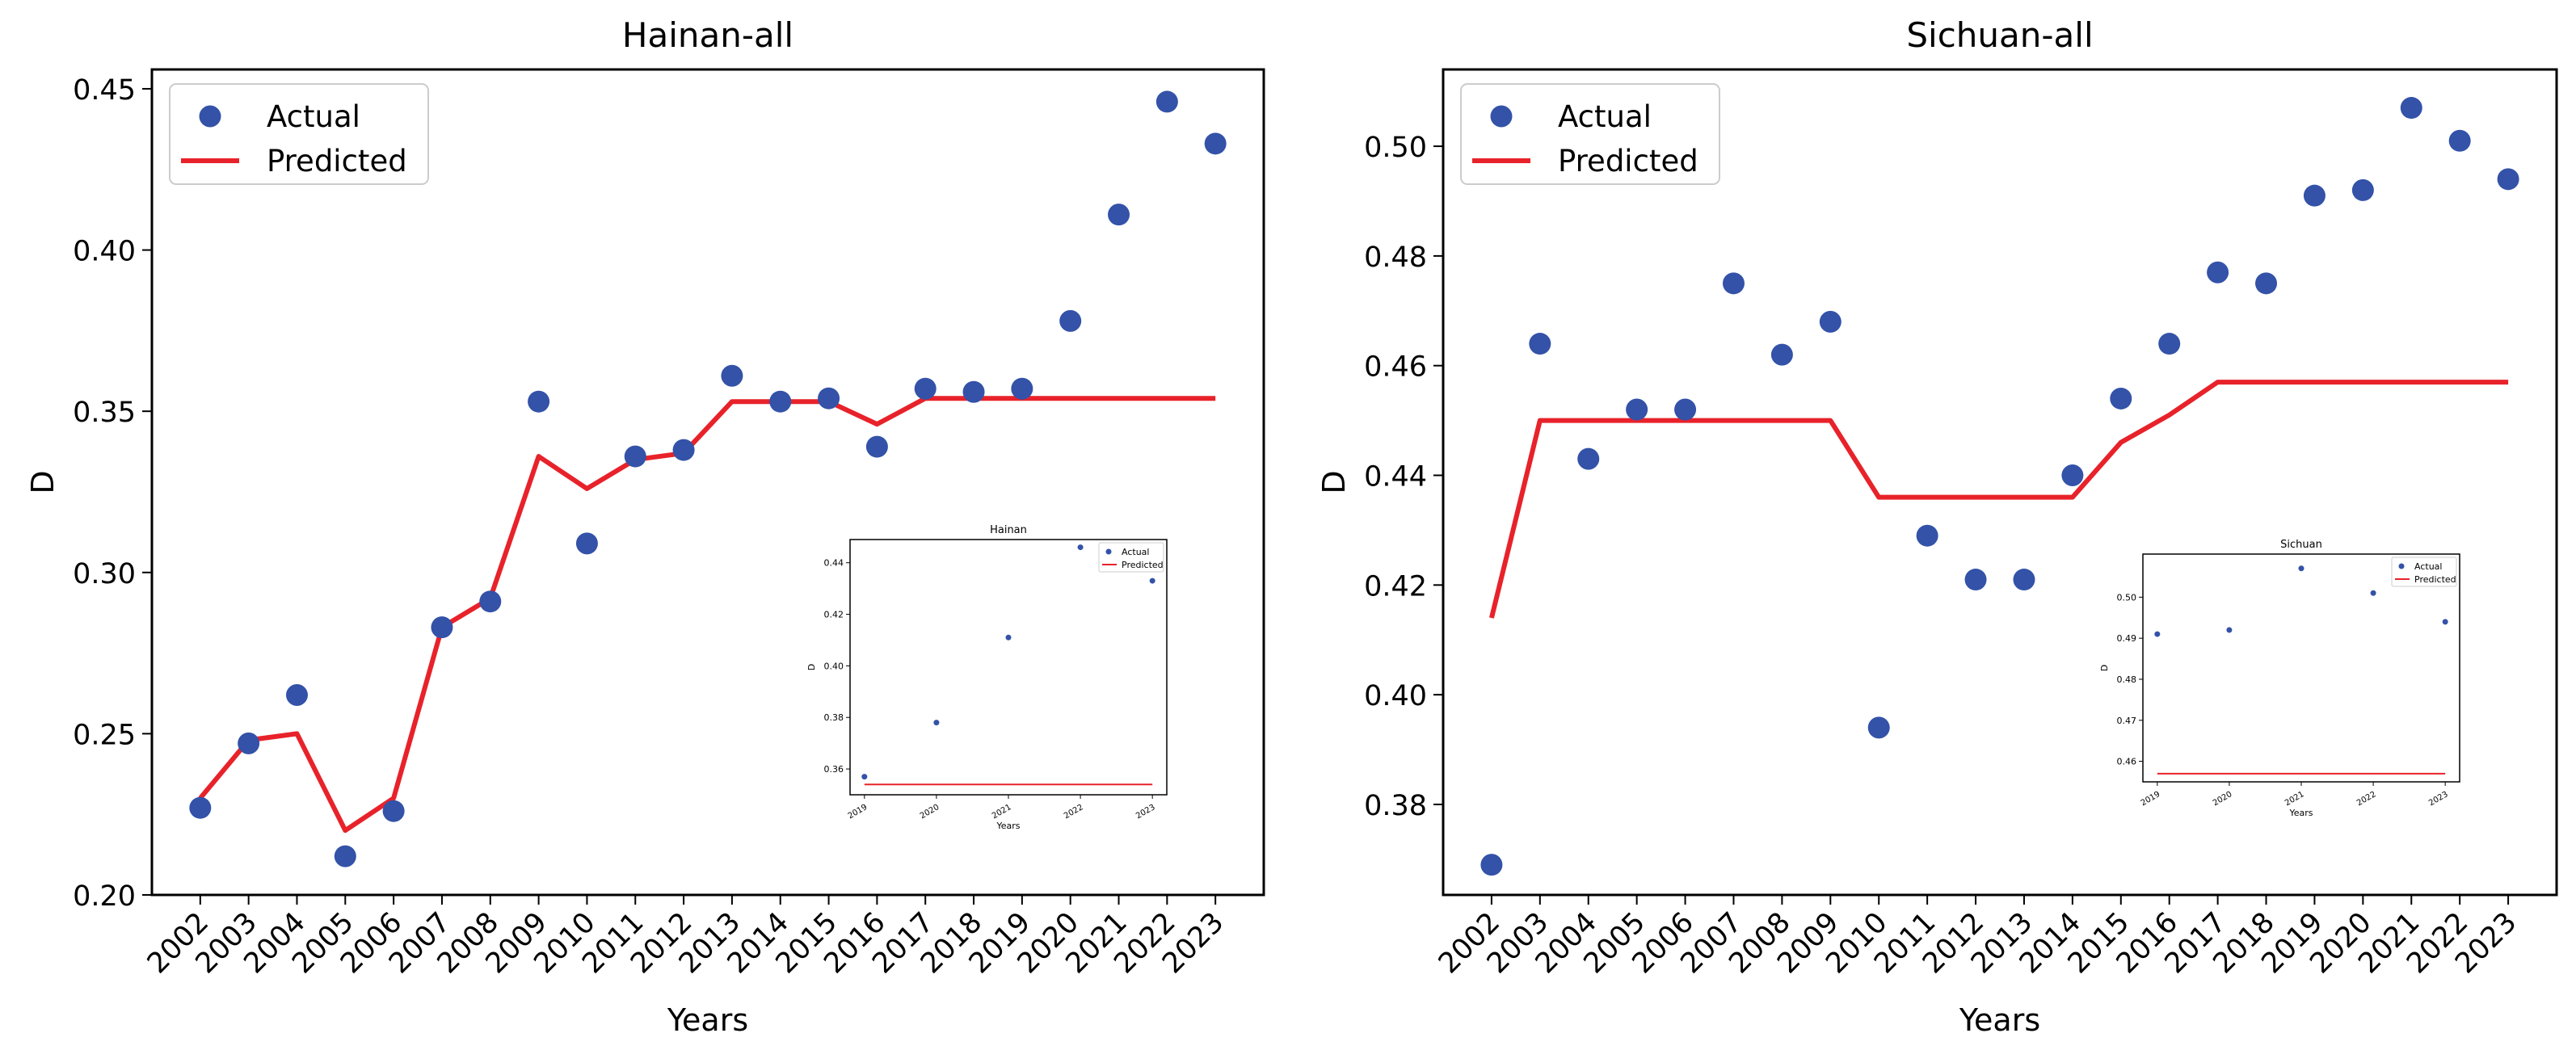  Describe the element at coordinates (1008, 530) in the screenshot. I see `inset-title: Hainan` at that location.